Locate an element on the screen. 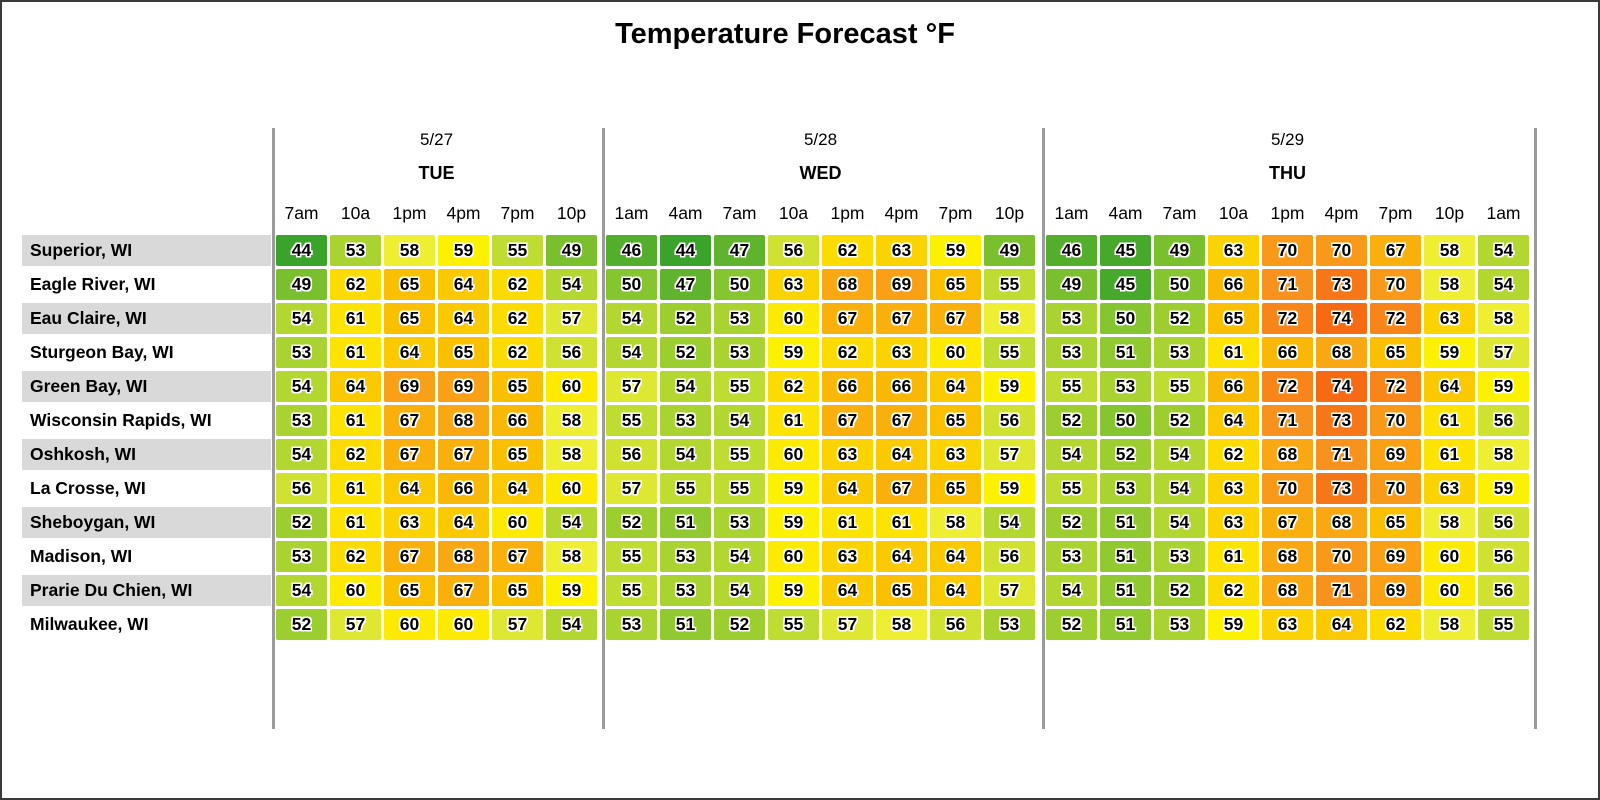  time-label: 1pm is located at coordinates (1287, 213).